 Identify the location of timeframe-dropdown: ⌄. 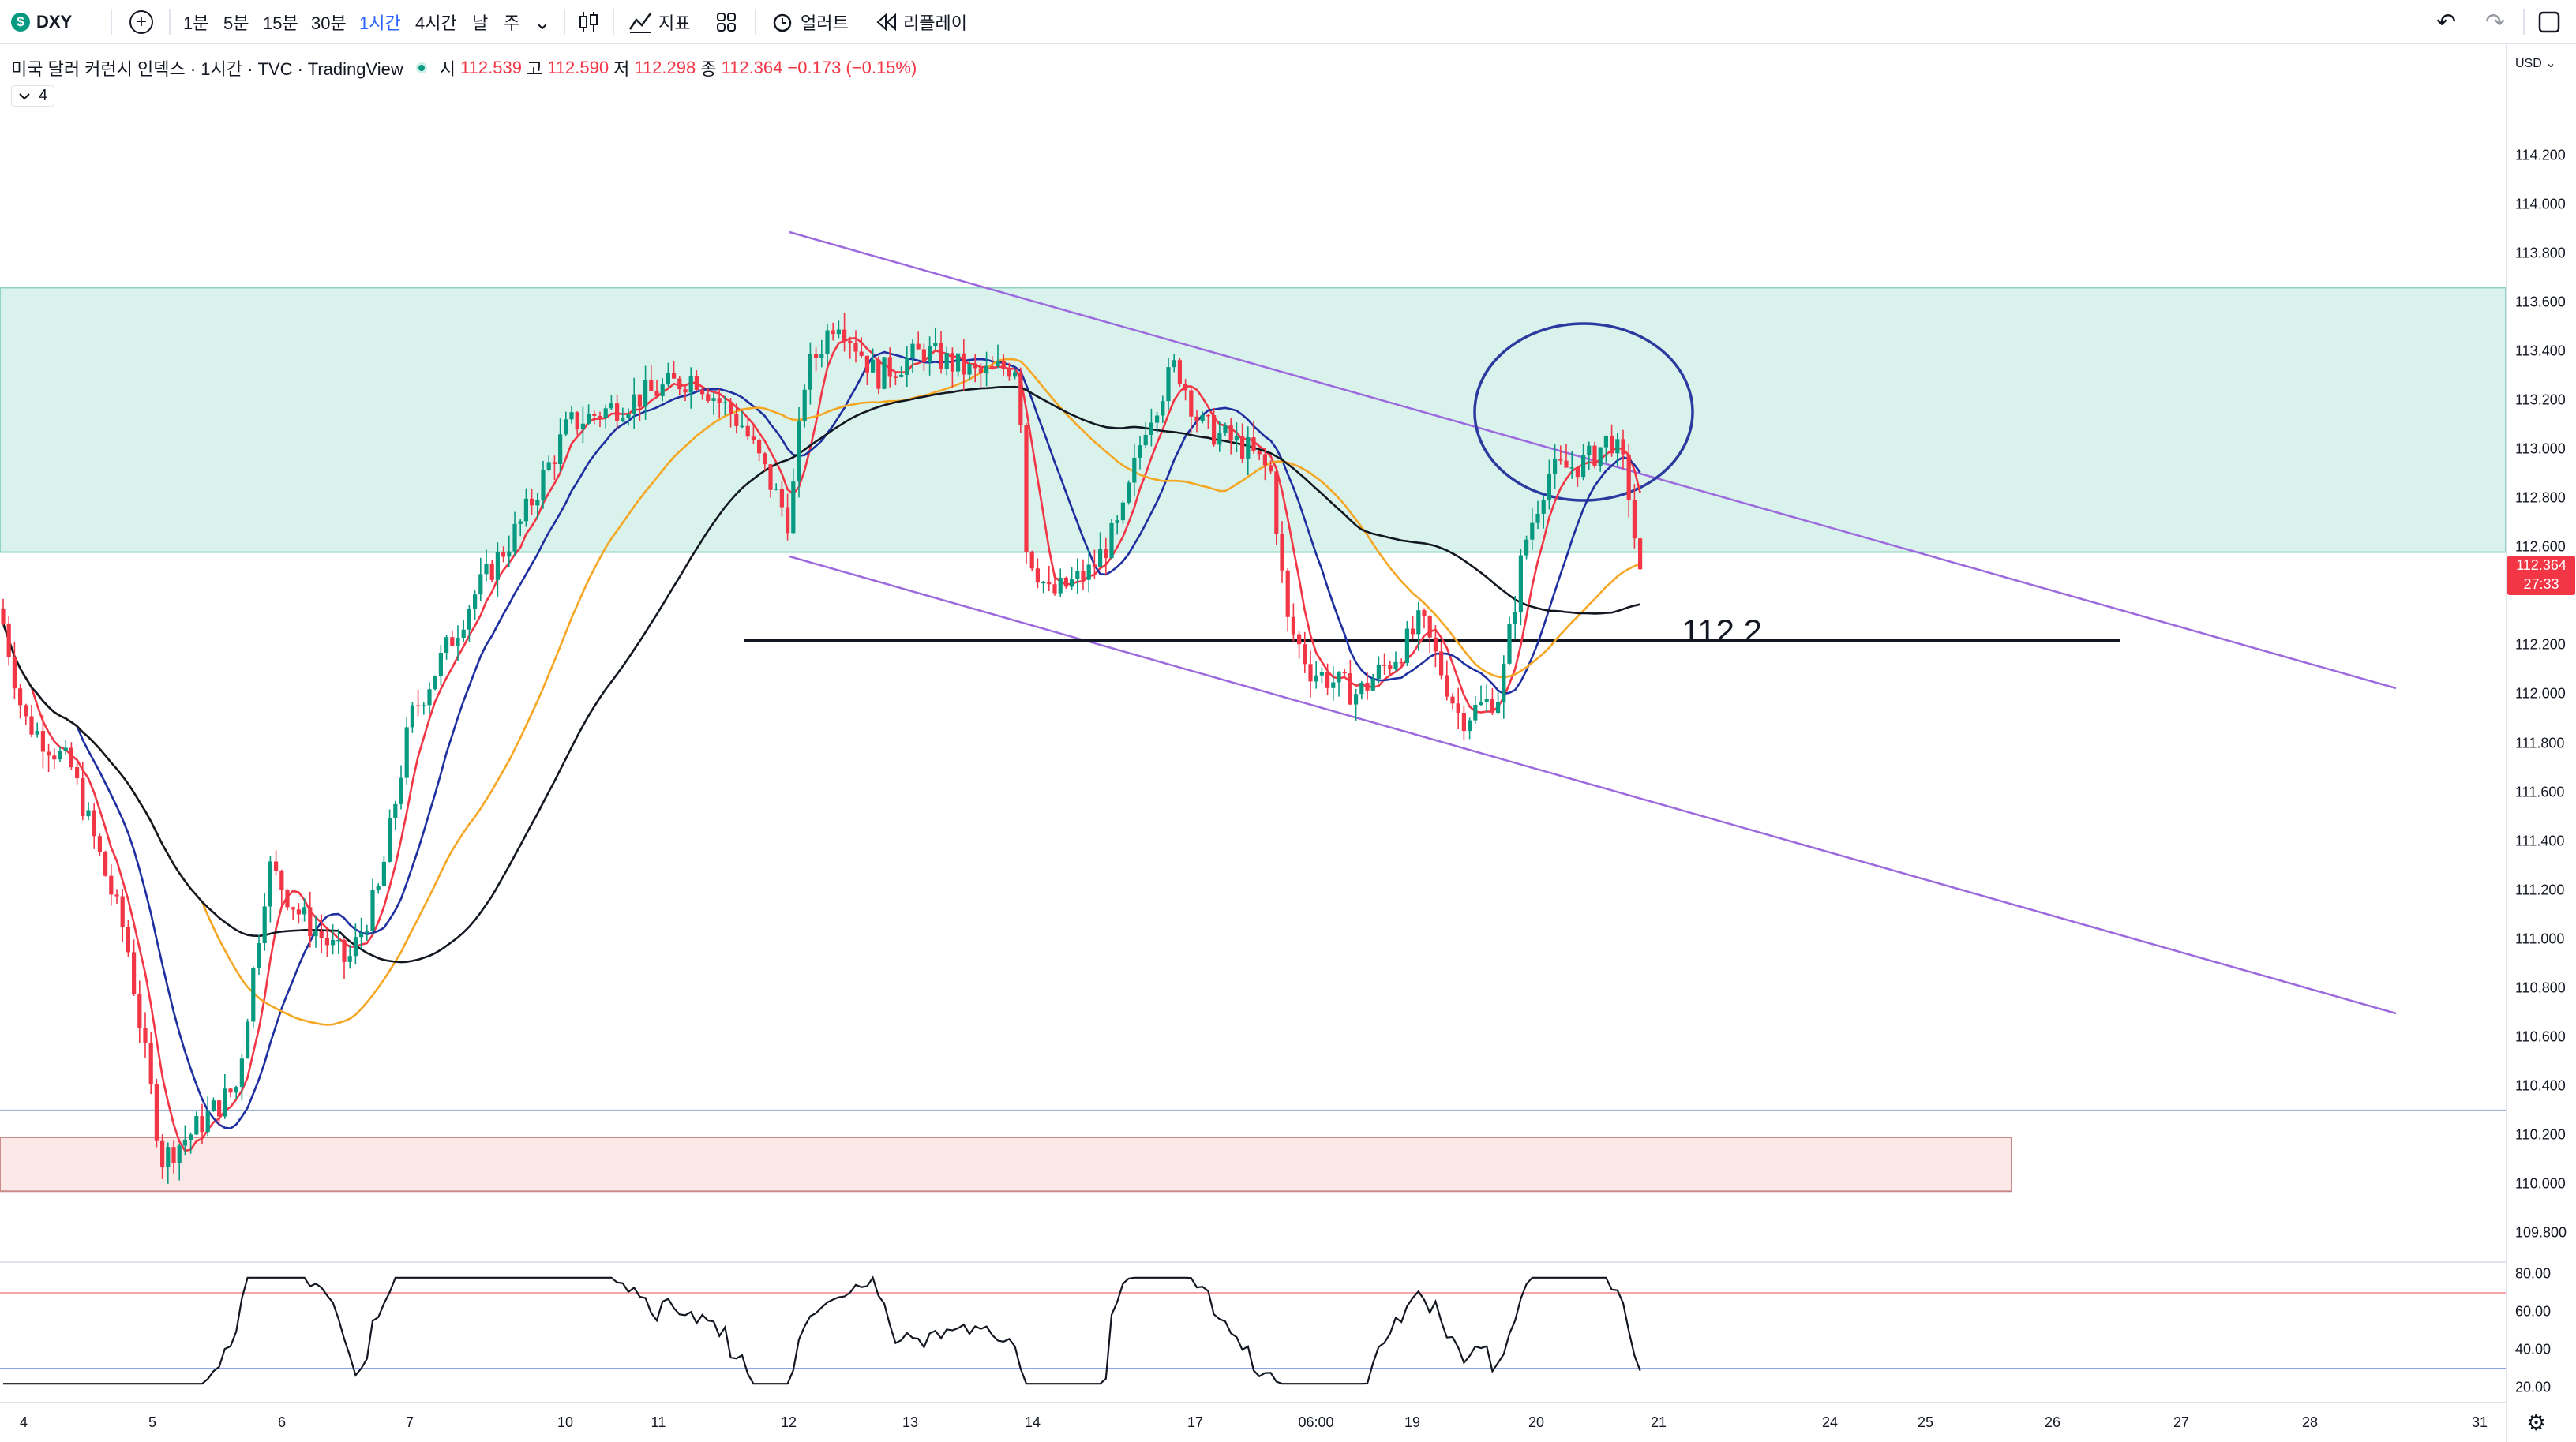
(542, 22).